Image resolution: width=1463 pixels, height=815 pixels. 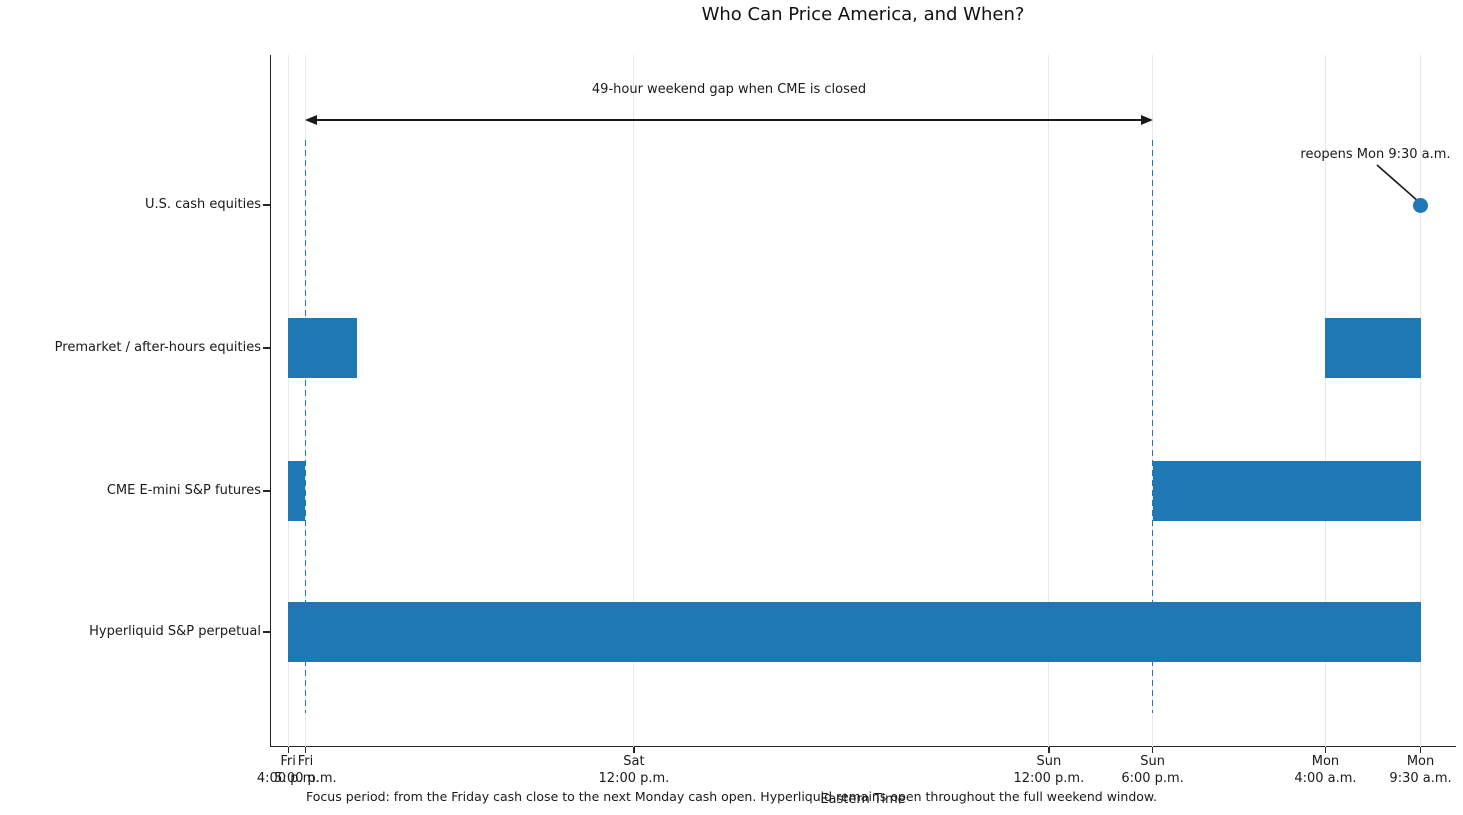 I want to click on reopen-marker-dot, so click(x=1421, y=205).